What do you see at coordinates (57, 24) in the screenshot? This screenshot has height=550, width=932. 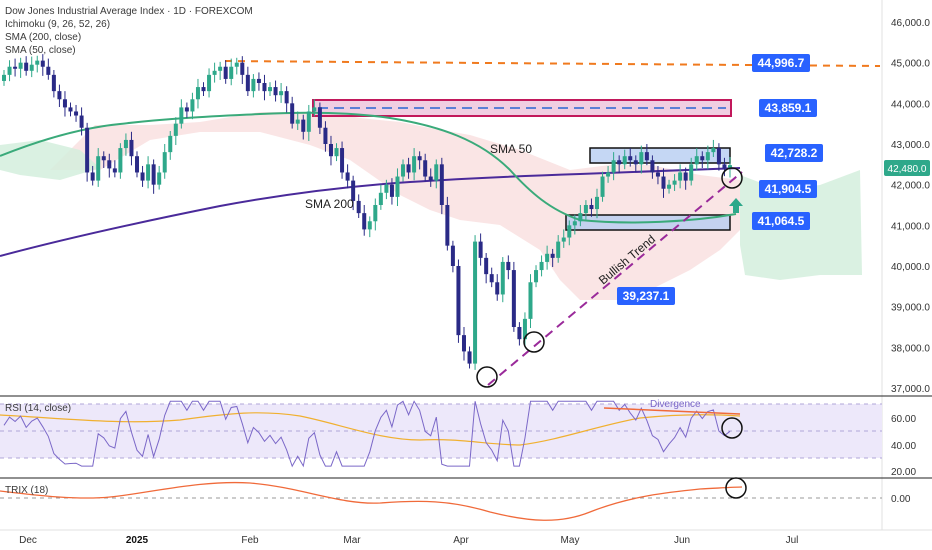 I see `legend-ichimoku: Ichimoku (9, 26, 52, 26)` at bounding box center [57, 24].